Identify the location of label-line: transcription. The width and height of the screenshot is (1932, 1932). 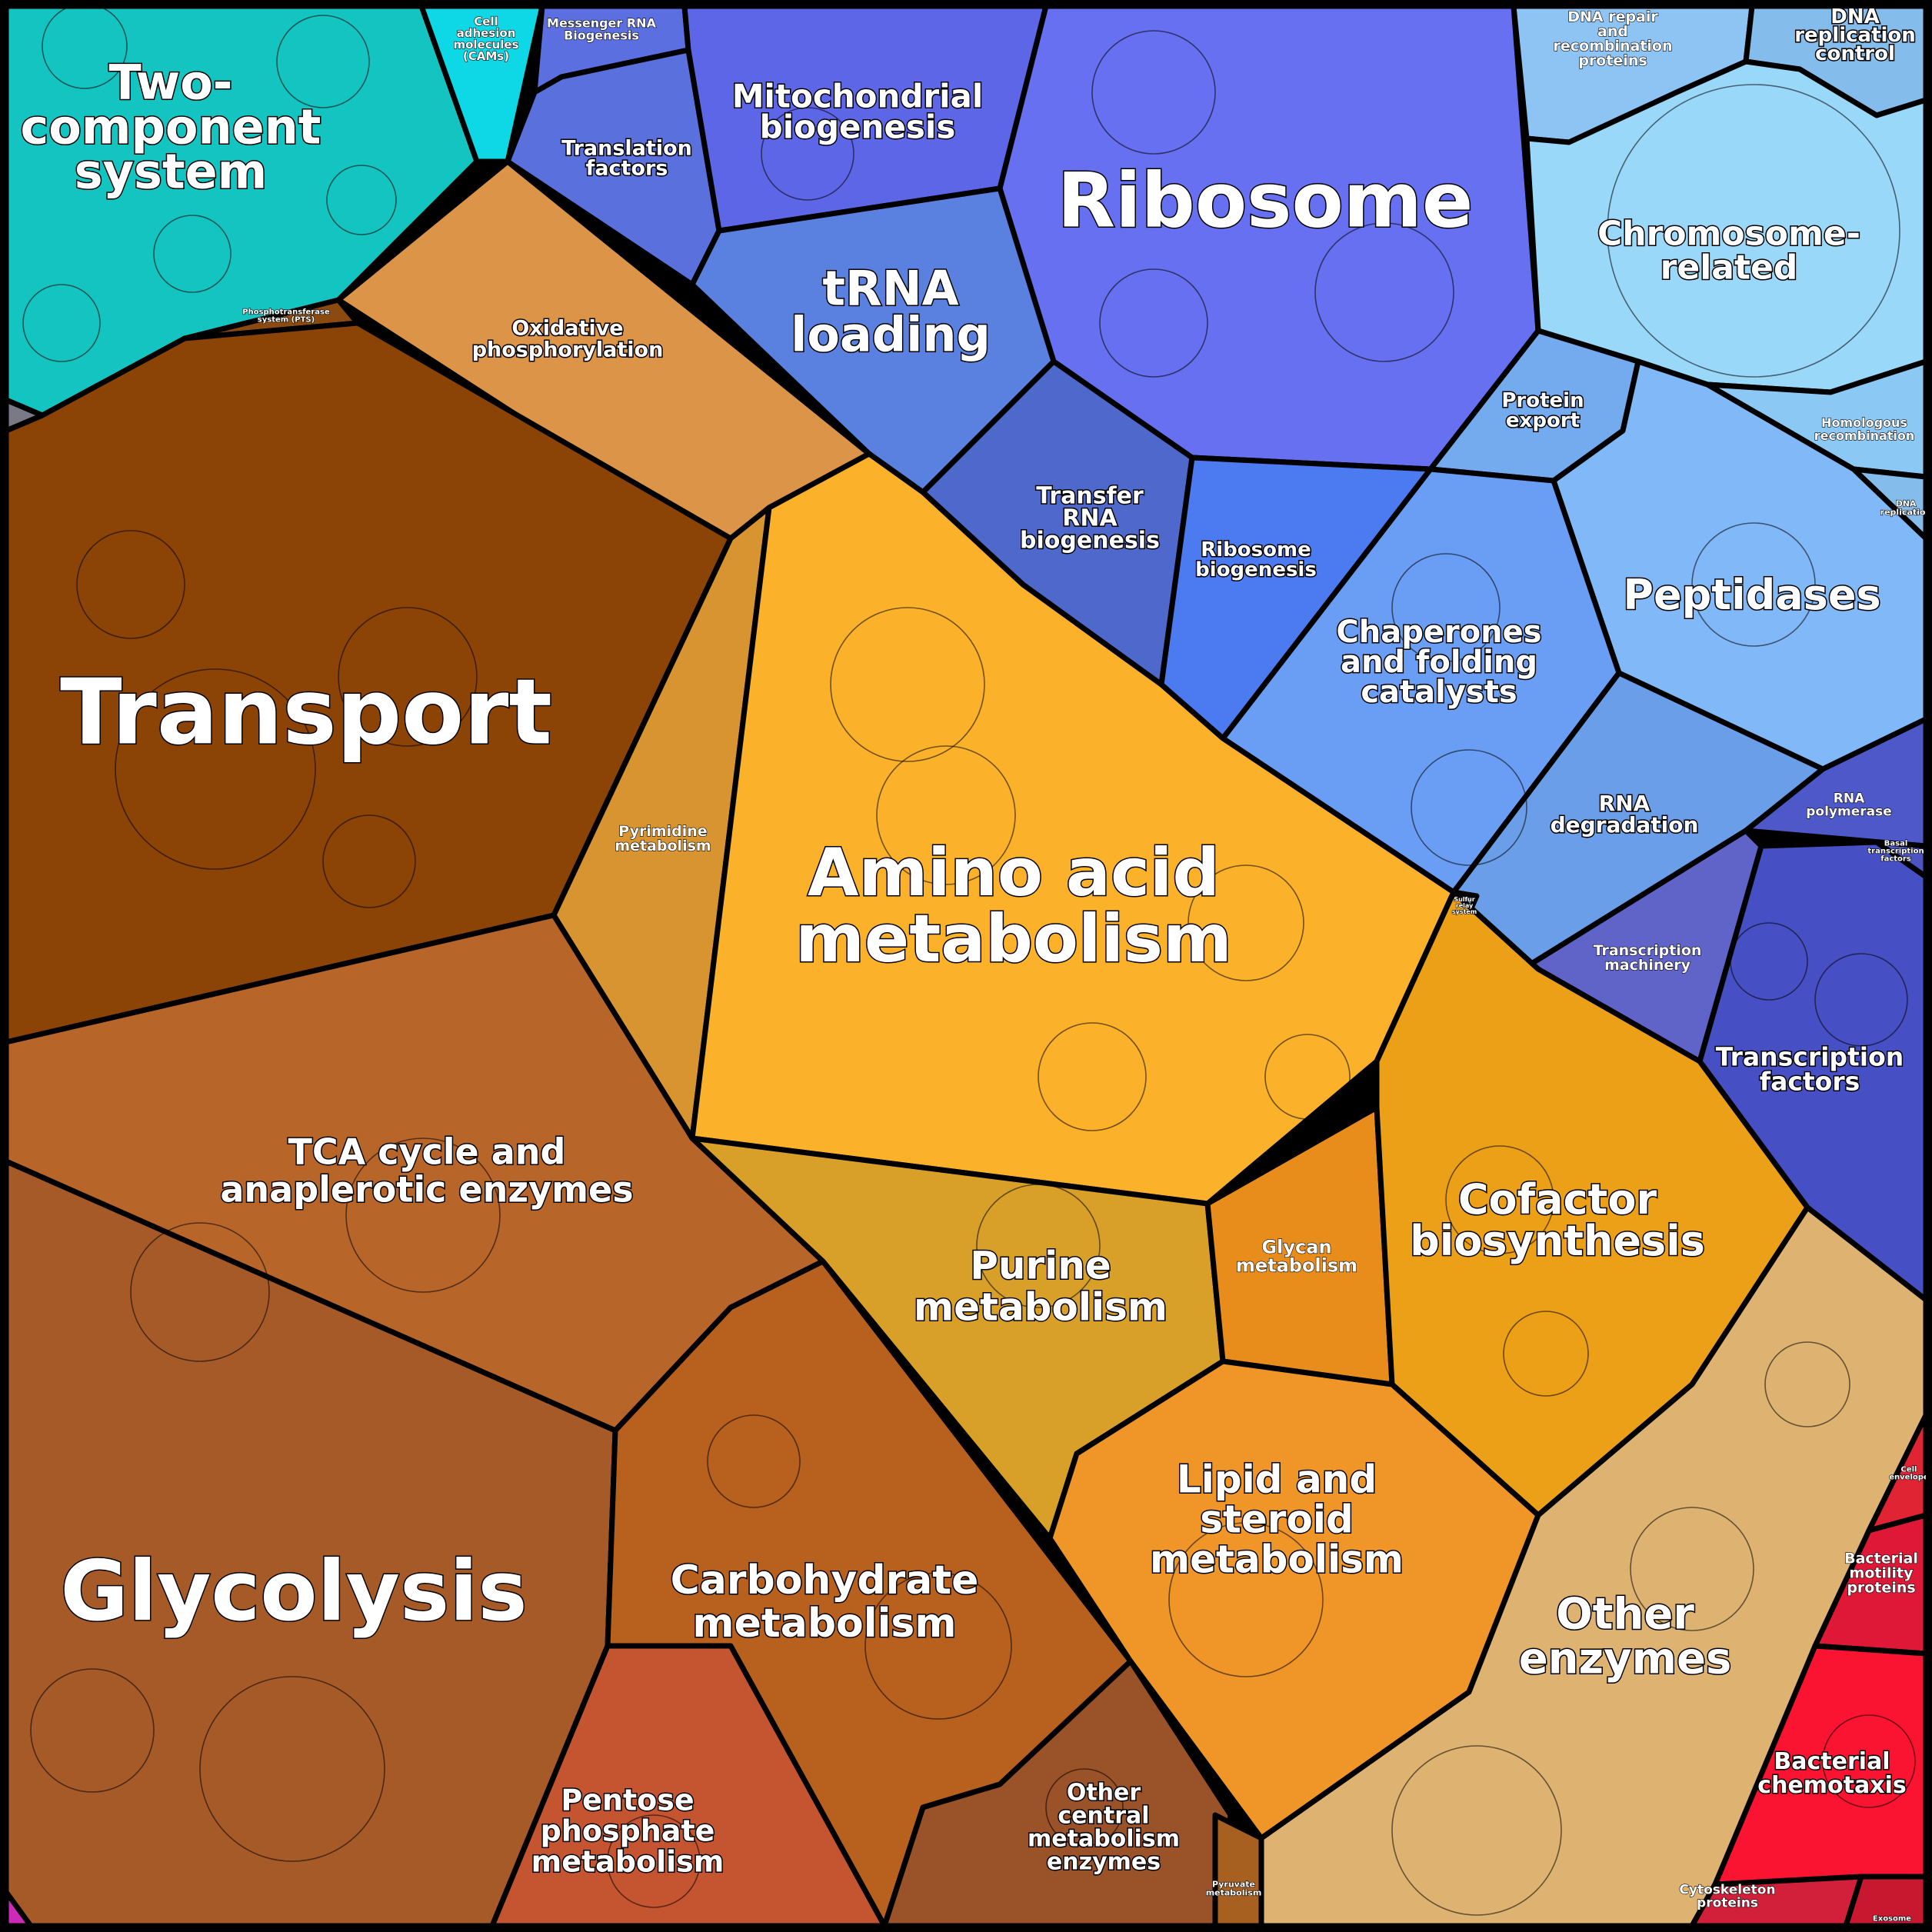
(1895, 852).